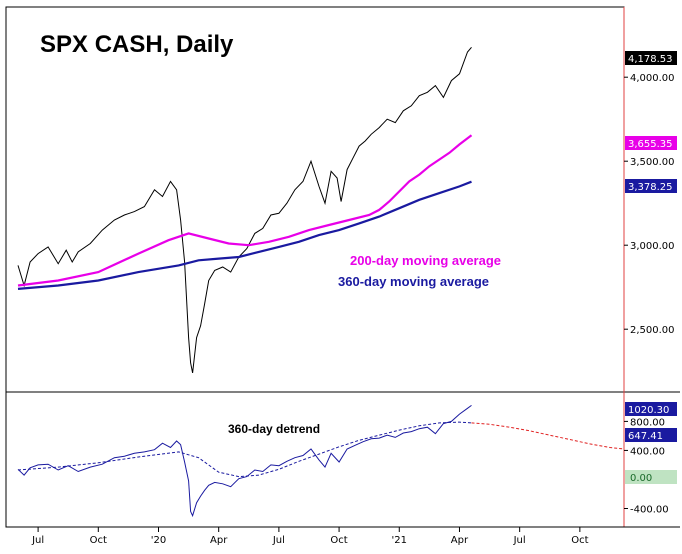 The width and height of the screenshot is (682, 554). Describe the element at coordinates (244, 235) in the screenshot. I see `price-series-360-day-moving-average` at that location.